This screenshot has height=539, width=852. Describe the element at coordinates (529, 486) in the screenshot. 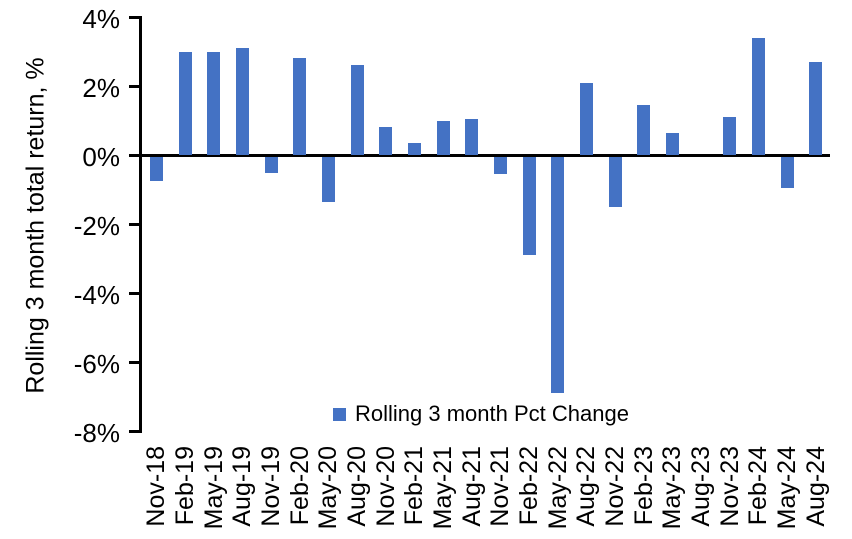

I see `x-tick-label-text: Feb-22` at that location.